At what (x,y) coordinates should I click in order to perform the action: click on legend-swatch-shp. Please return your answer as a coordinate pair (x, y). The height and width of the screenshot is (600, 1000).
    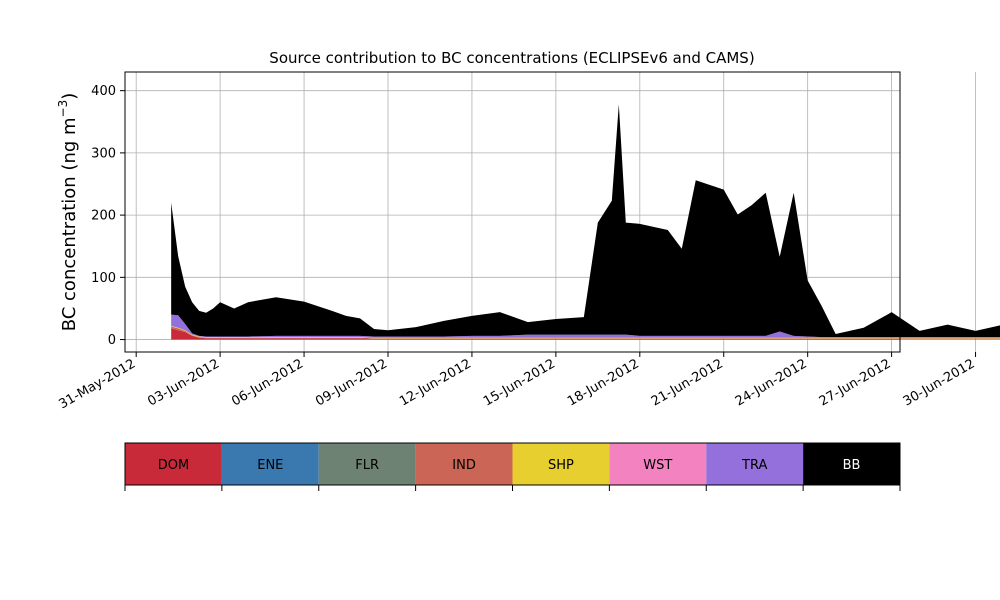
    Looking at the image, I should click on (561, 464).